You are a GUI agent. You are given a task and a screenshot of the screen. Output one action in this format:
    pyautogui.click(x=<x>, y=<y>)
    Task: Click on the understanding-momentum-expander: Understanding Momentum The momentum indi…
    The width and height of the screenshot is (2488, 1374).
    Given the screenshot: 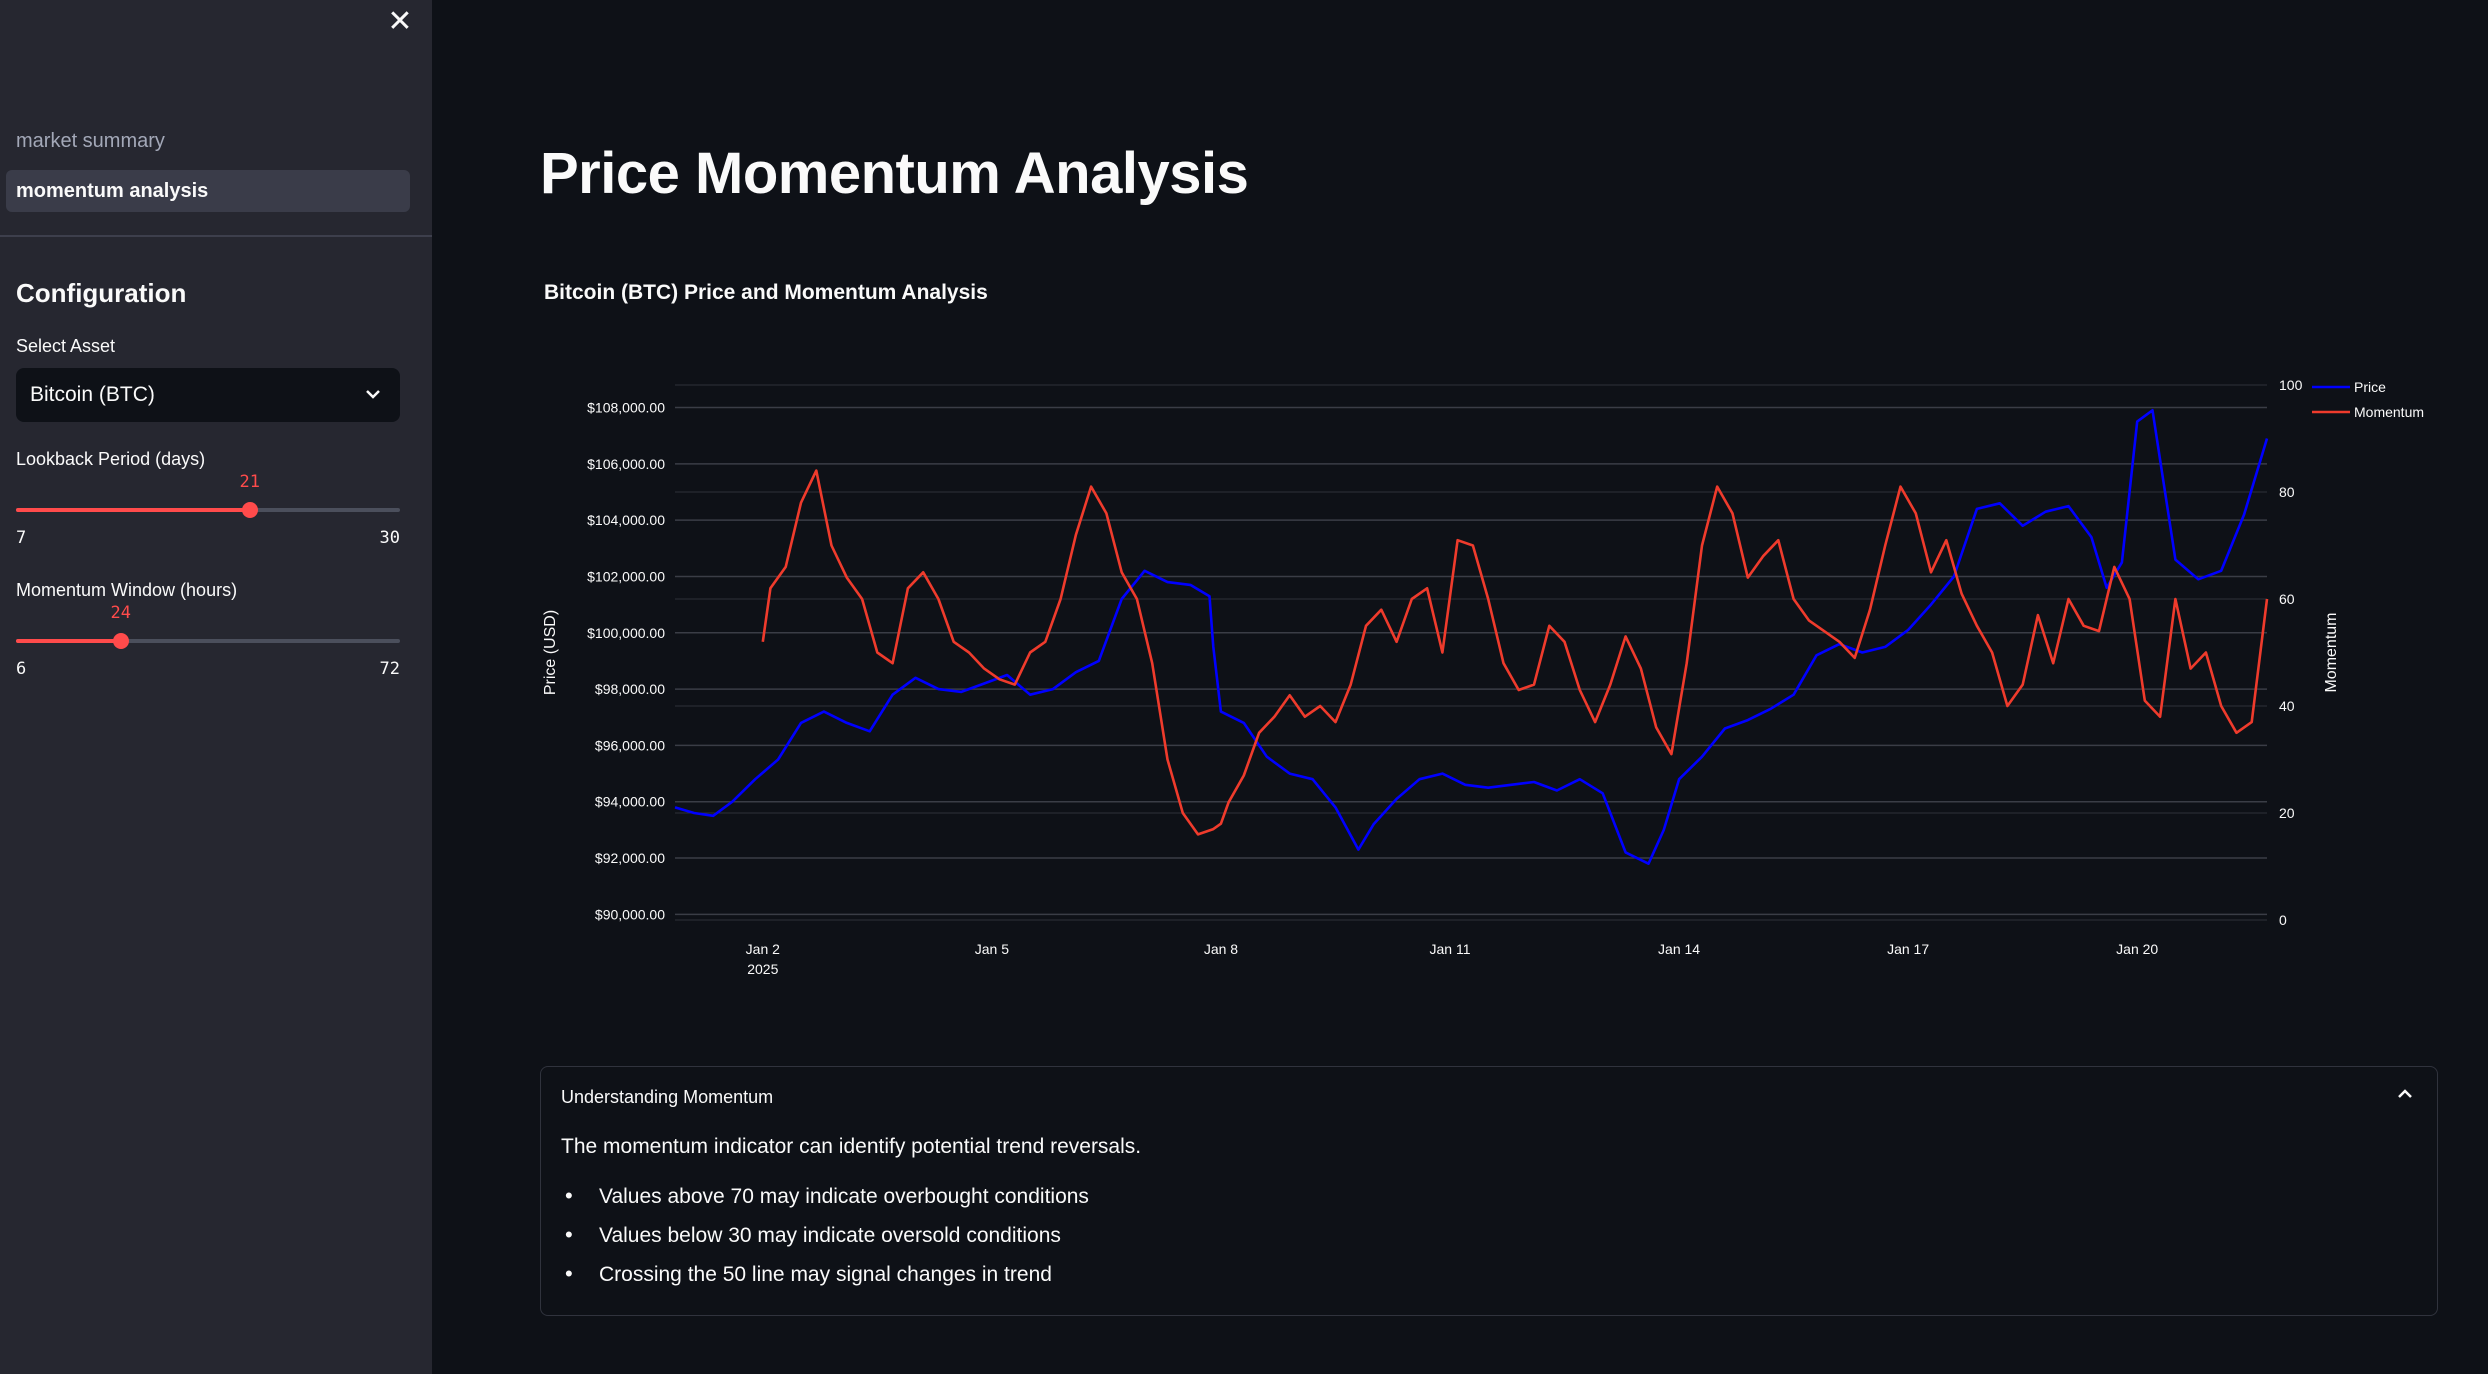 What is the action you would take?
    pyautogui.click(x=1489, y=1191)
    